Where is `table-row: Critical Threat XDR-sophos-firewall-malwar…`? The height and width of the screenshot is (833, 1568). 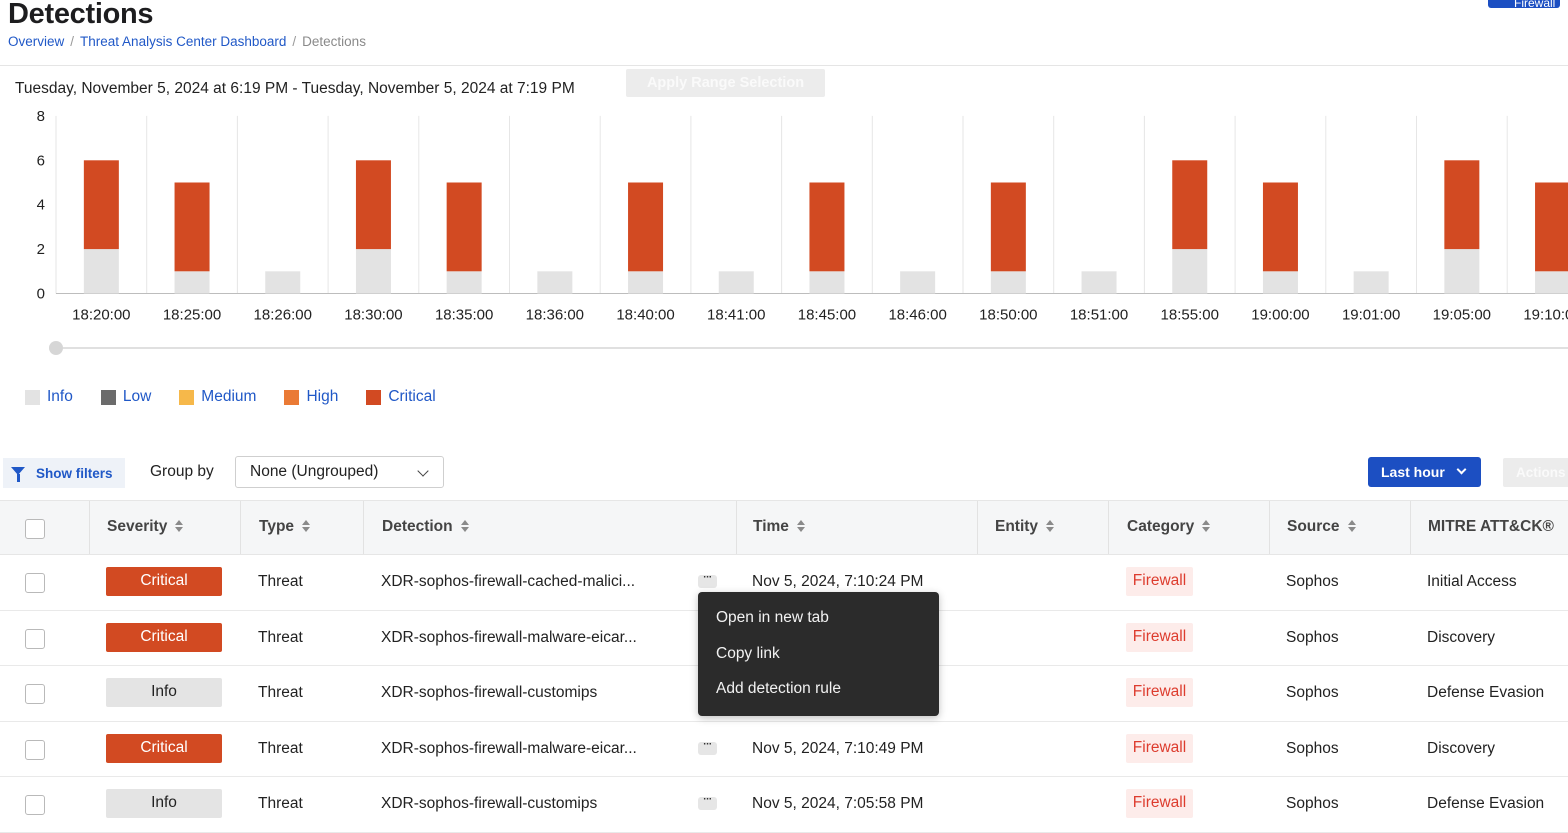
table-row: Critical Threat XDR-sophos-firewall-malwar… is located at coordinates (784, 749).